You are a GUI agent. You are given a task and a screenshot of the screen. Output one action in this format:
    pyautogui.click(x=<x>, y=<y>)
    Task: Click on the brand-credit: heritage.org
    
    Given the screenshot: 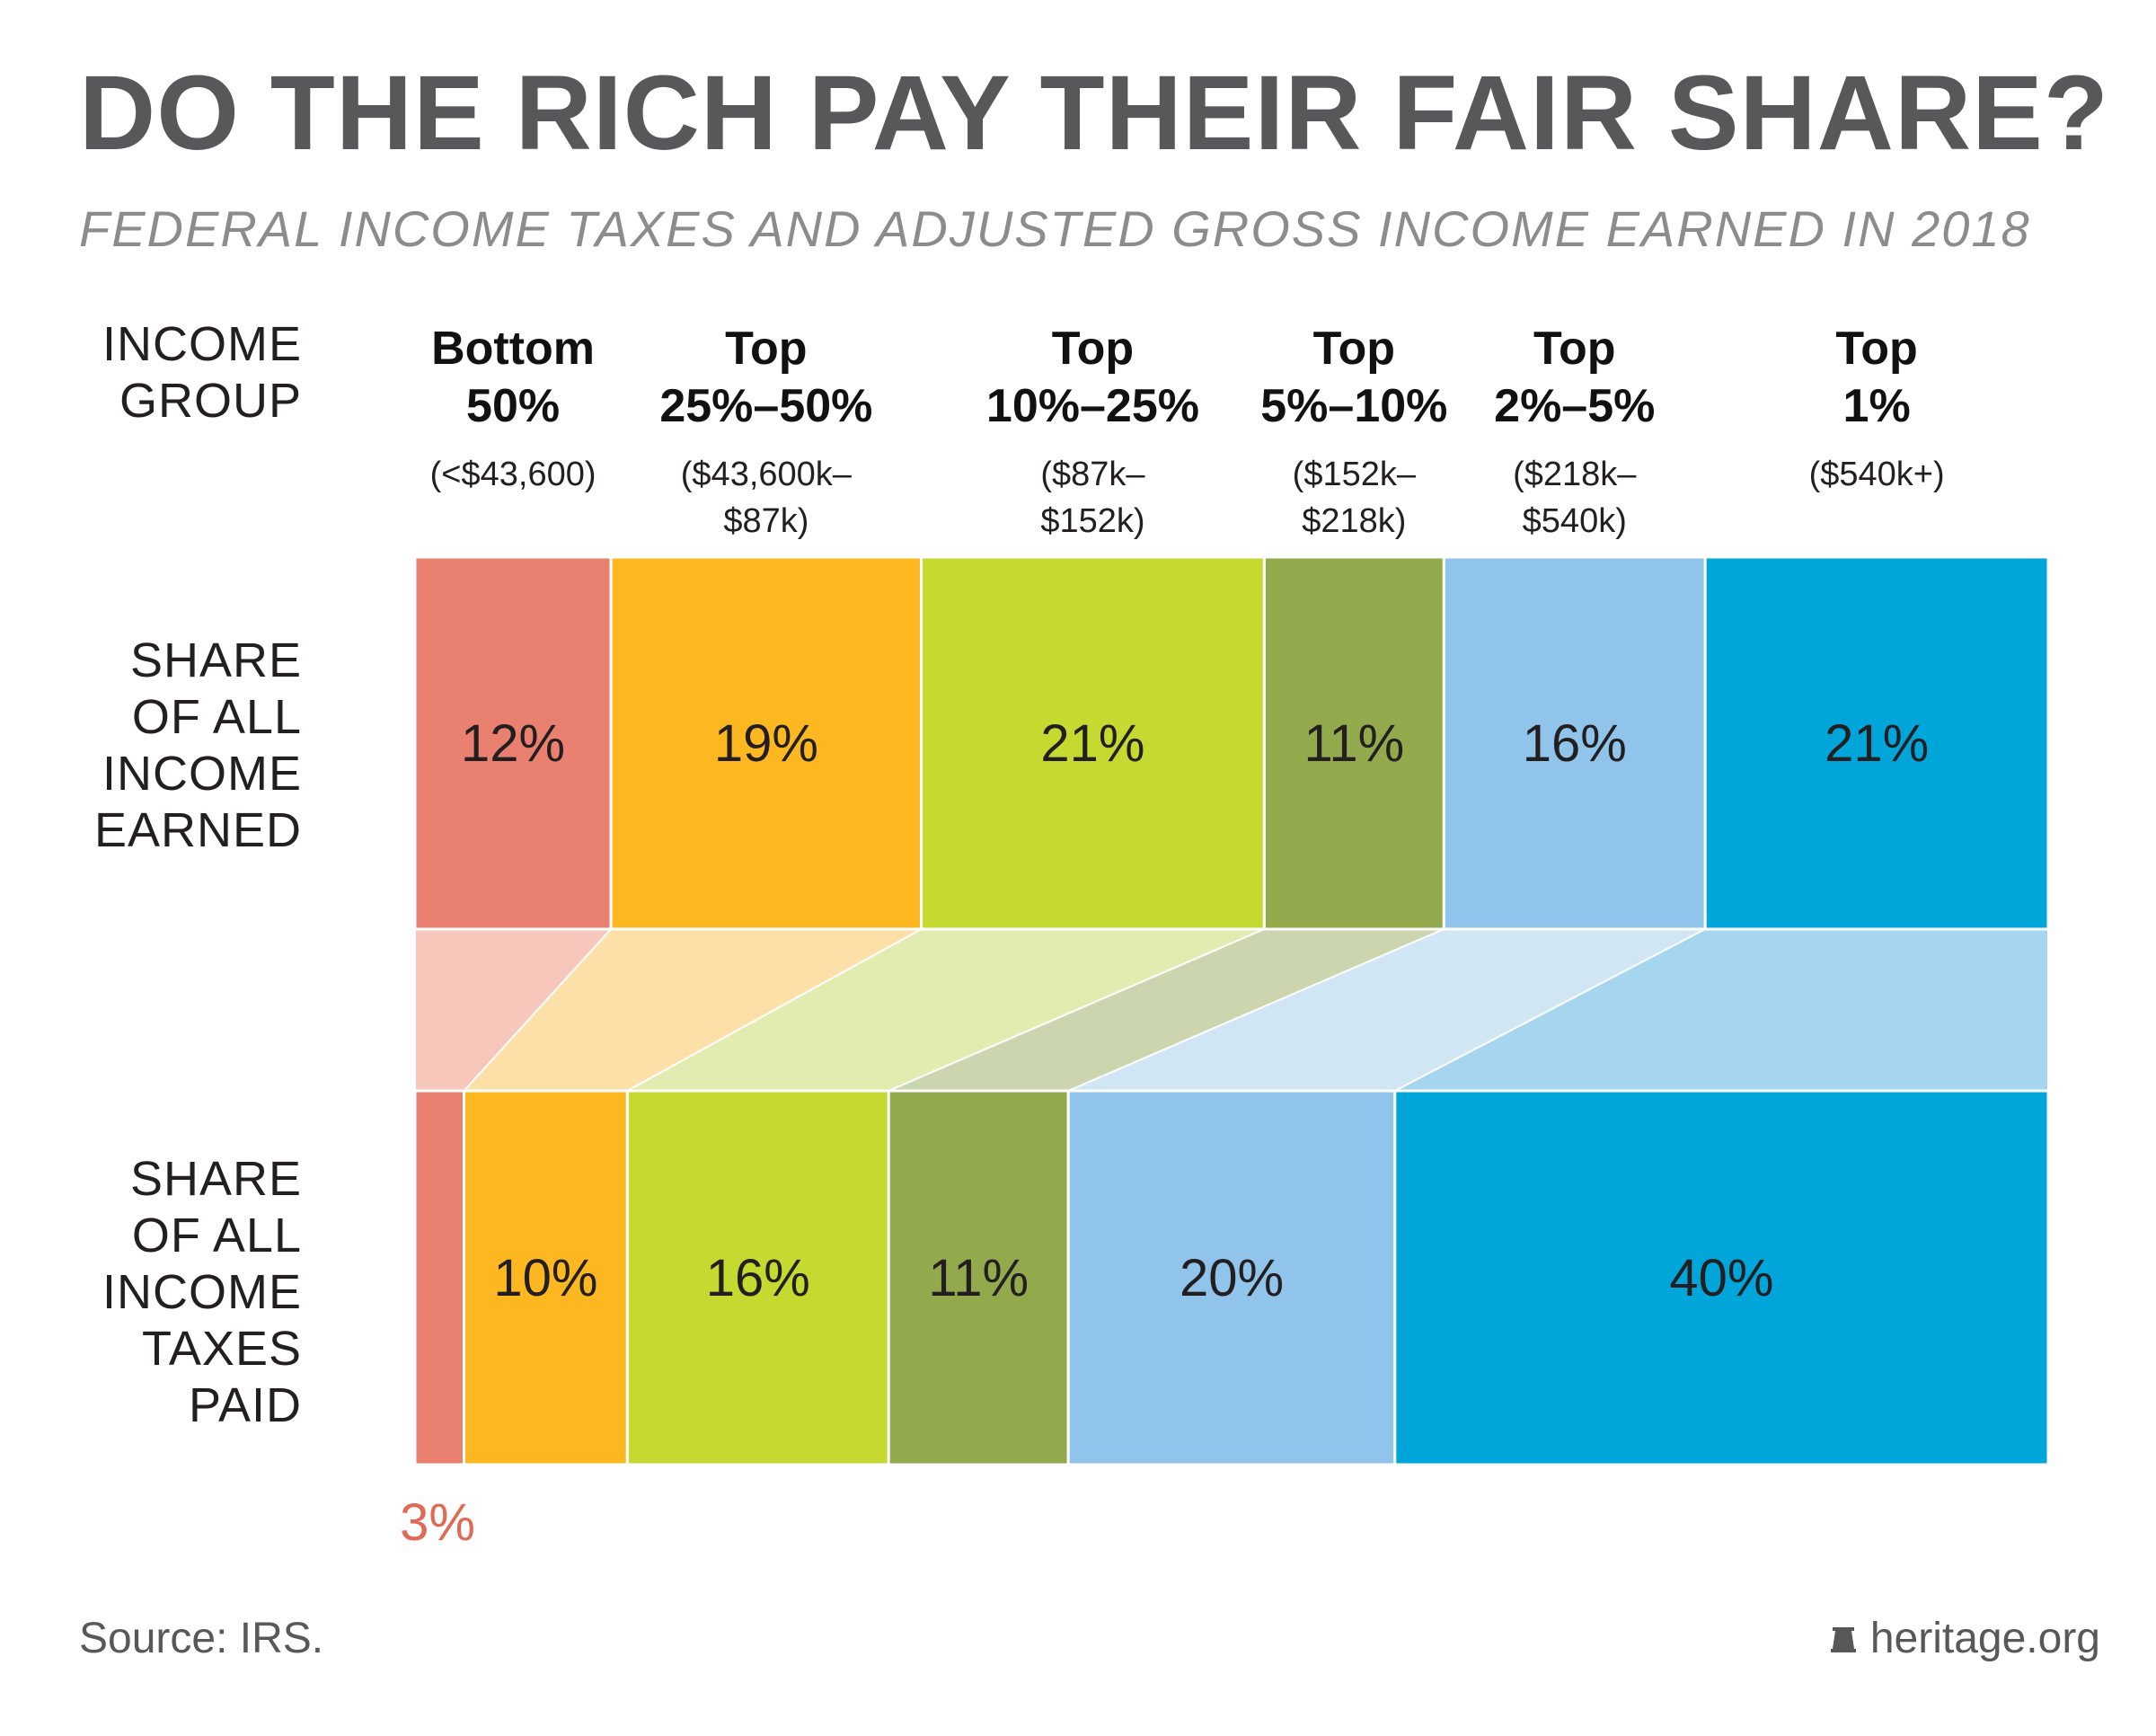 What is the action you would take?
    pyautogui.click(x=1964, y=1638)
    